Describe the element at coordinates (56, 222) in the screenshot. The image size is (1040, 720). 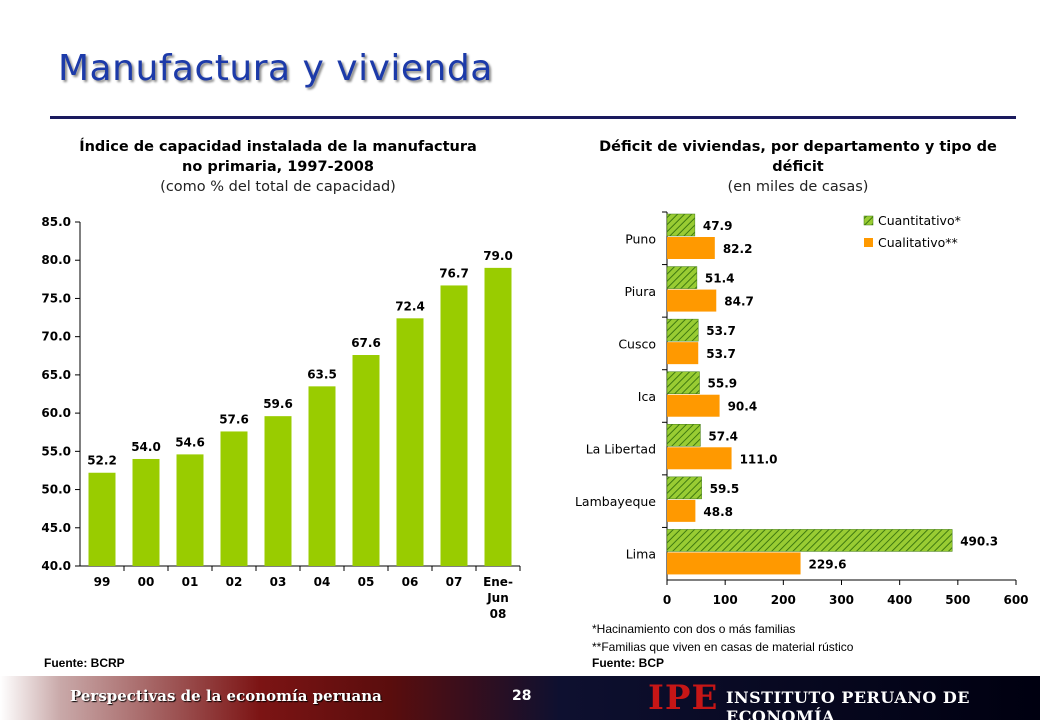
I see `y-tick-label: 85.0` at that location.